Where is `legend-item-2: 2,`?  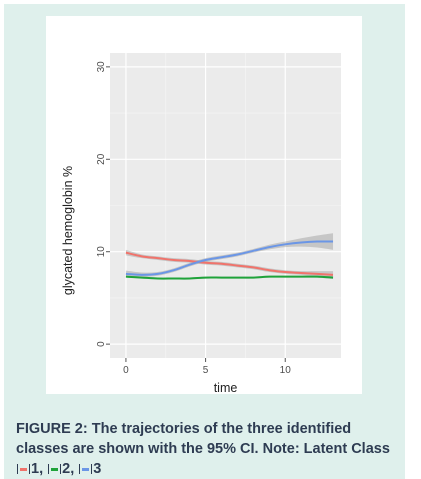
legend-item-2: 2, is located at coordinates (62, 469).